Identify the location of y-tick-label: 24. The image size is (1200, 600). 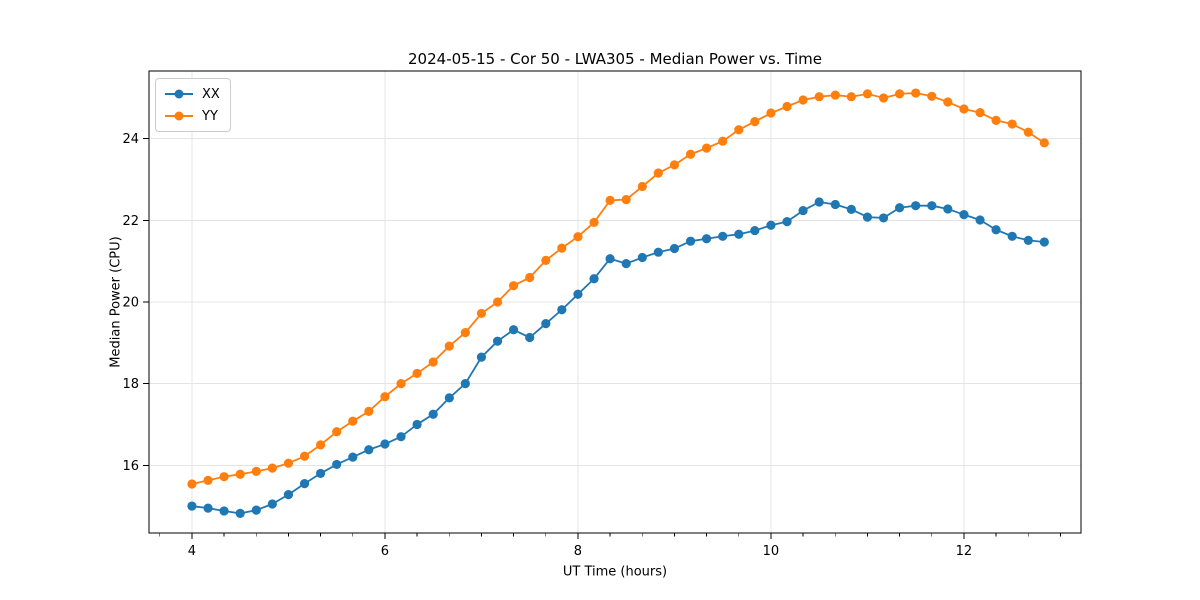
(130, 139).